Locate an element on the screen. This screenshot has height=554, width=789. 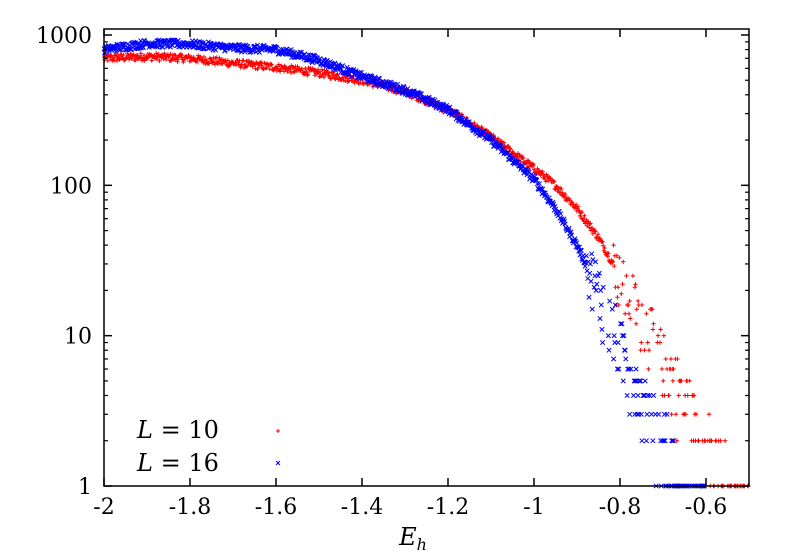
y-tick-label: 100 is located at coordinates (71, 186).